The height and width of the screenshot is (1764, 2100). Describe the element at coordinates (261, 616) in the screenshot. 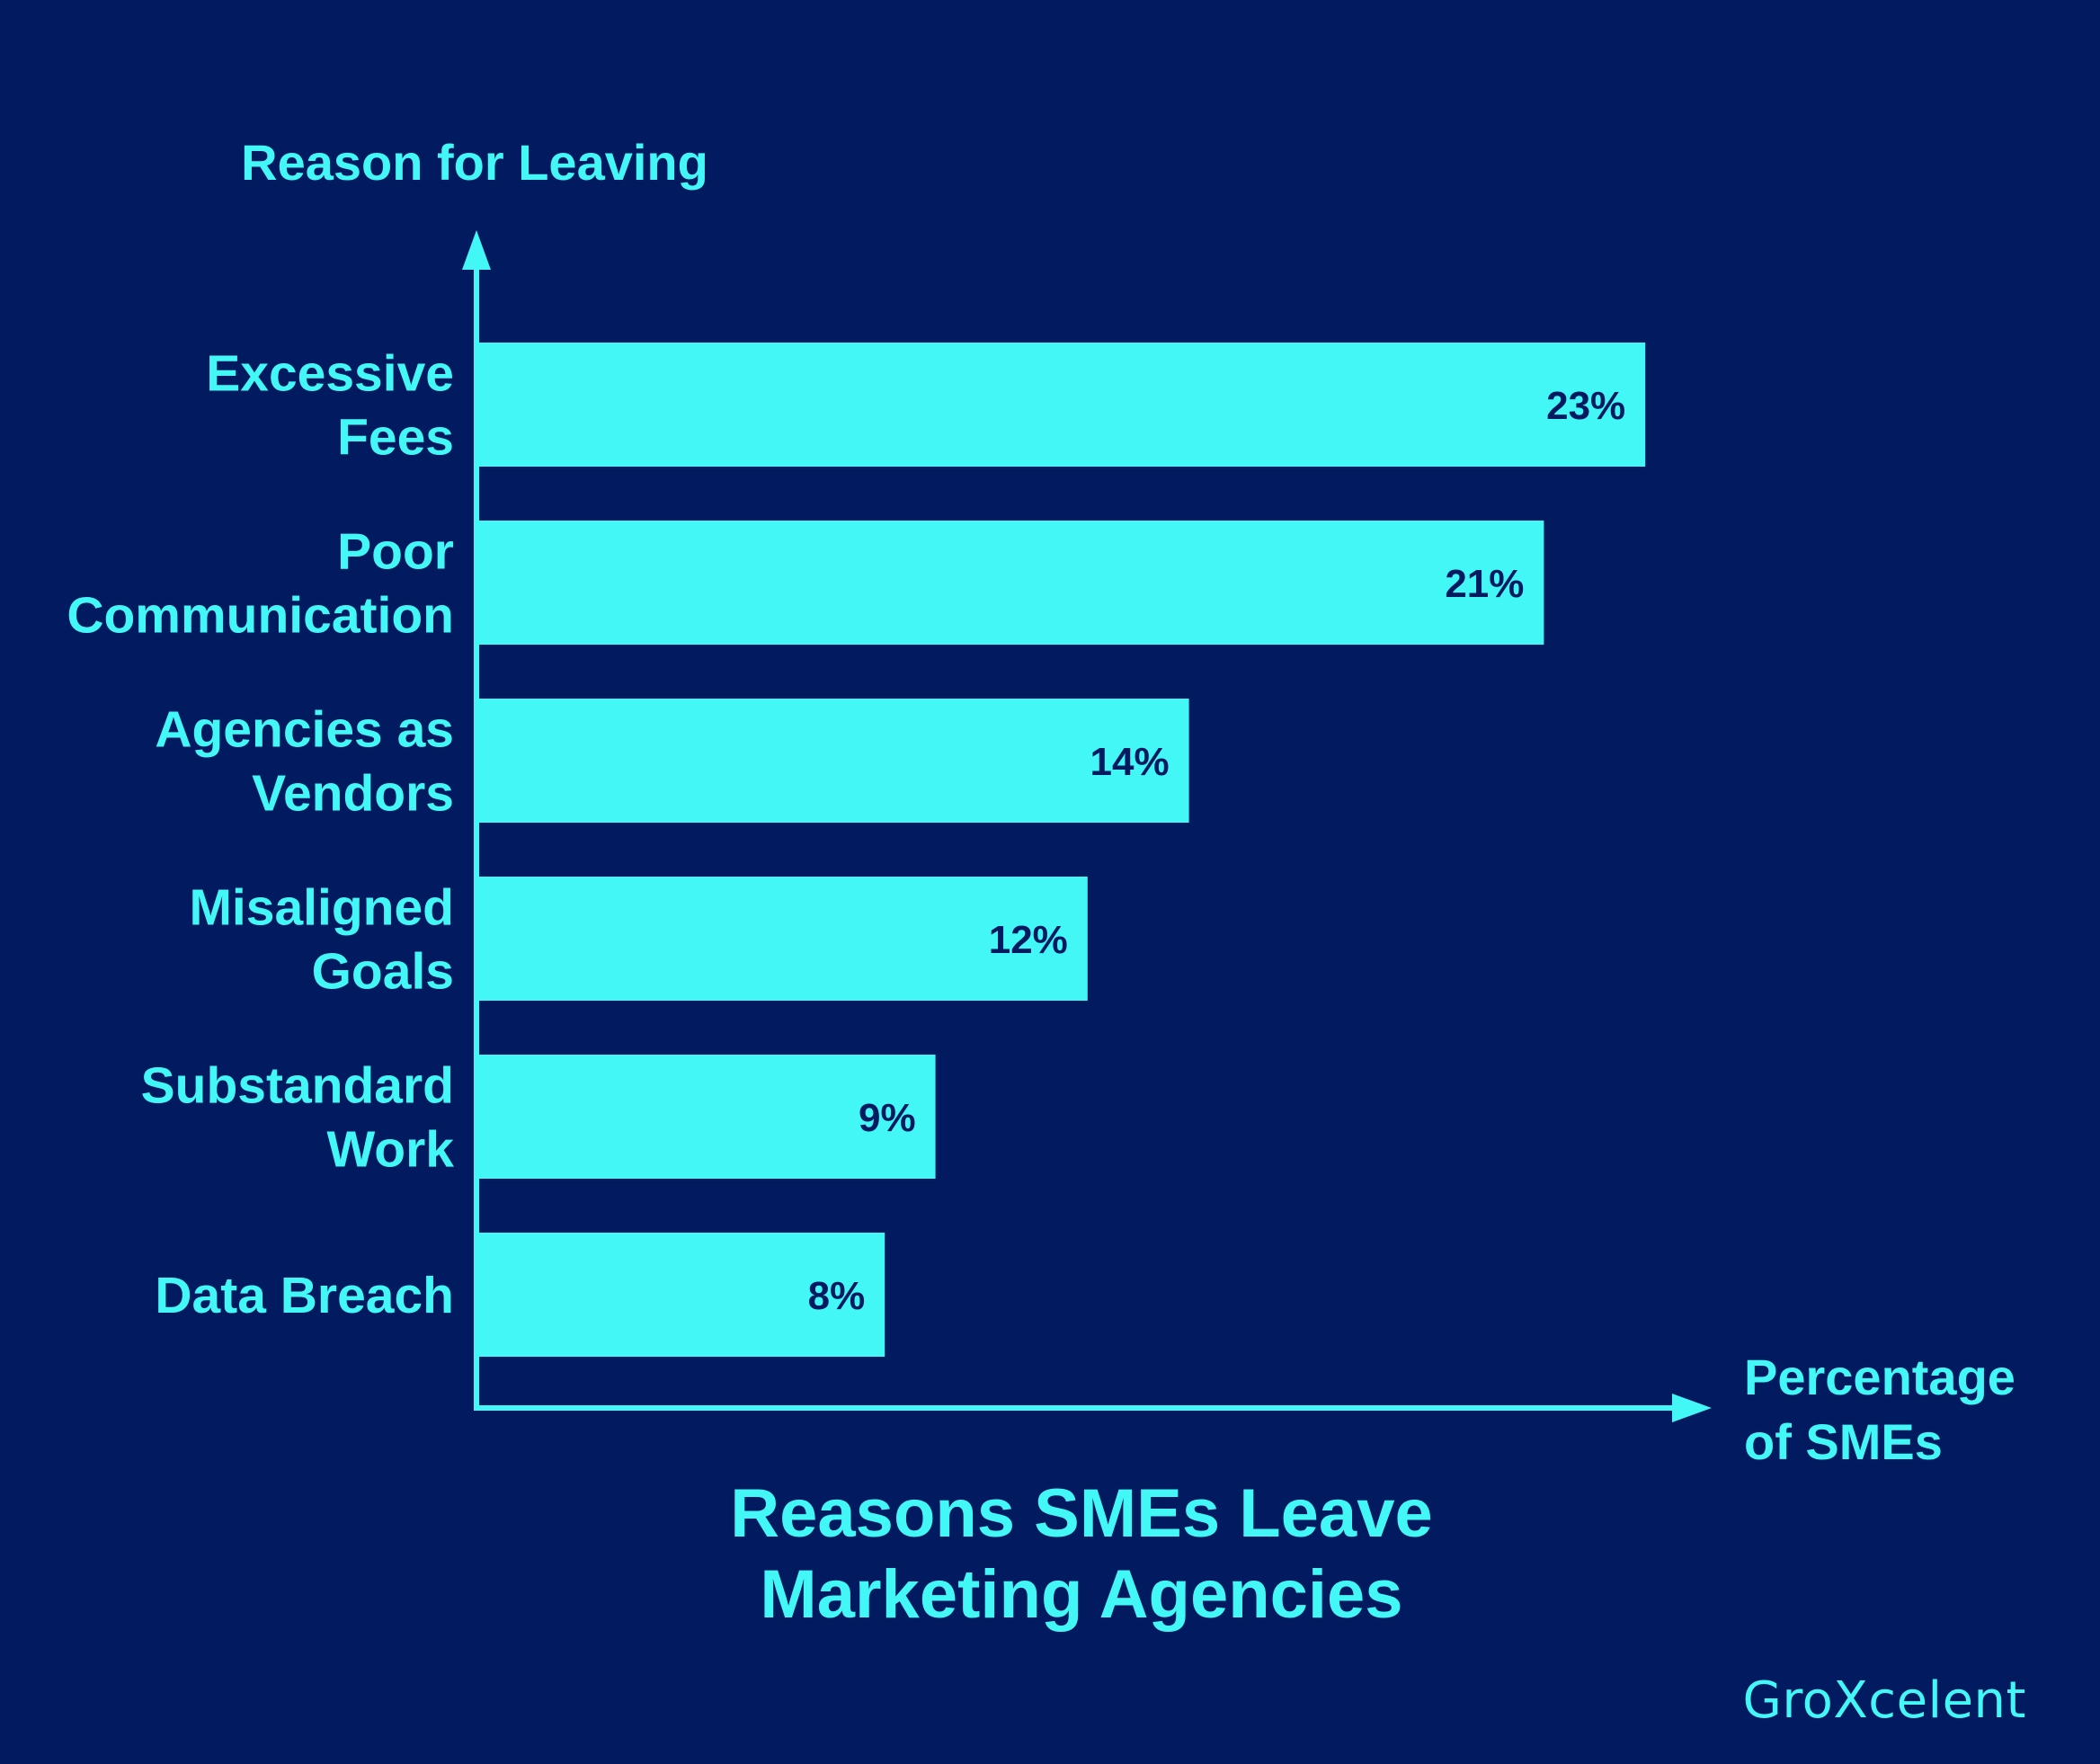

I see `category-label-line: Communication` at that location.